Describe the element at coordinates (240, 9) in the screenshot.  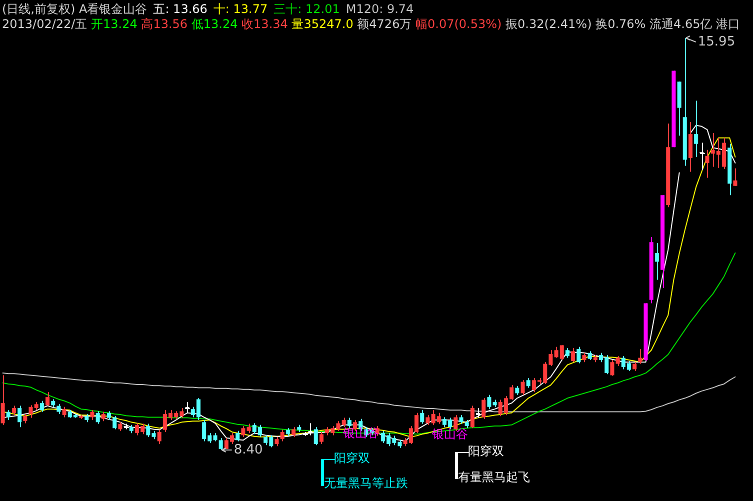
I see `text: 十: 13.77` at that location.